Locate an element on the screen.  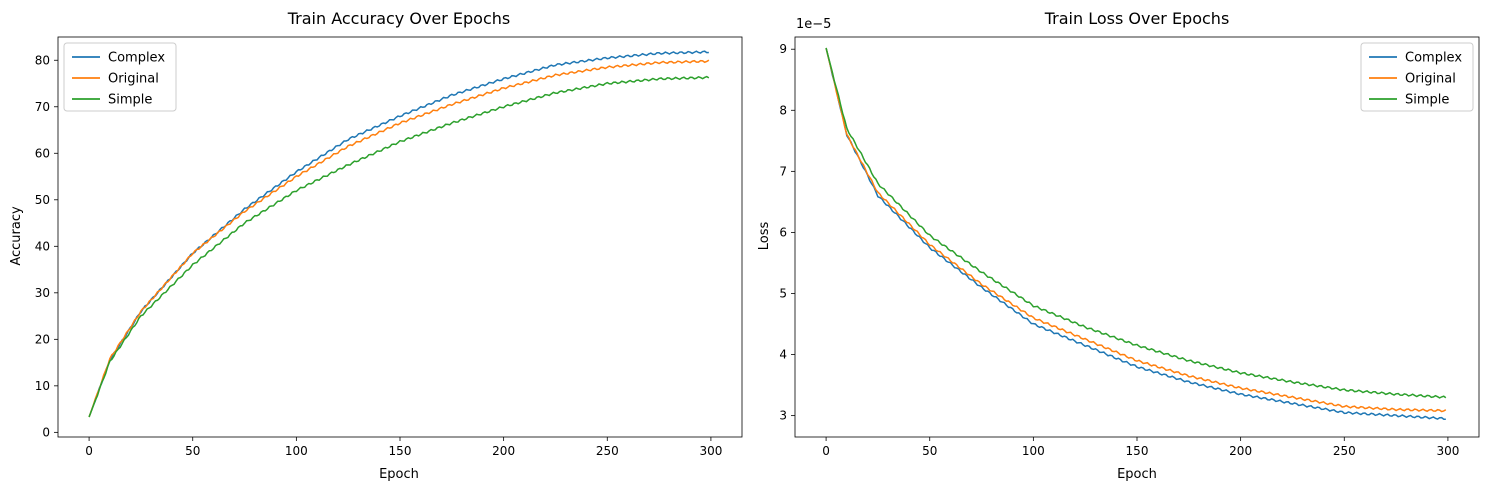
loss-legend-label-complex: Complex is located at coordinates (1433, 58).